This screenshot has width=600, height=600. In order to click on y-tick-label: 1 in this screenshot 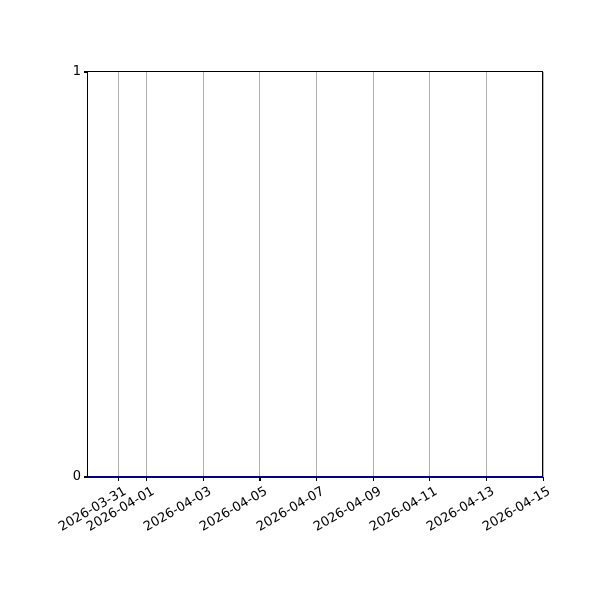, I will do `click(76, 71)`.